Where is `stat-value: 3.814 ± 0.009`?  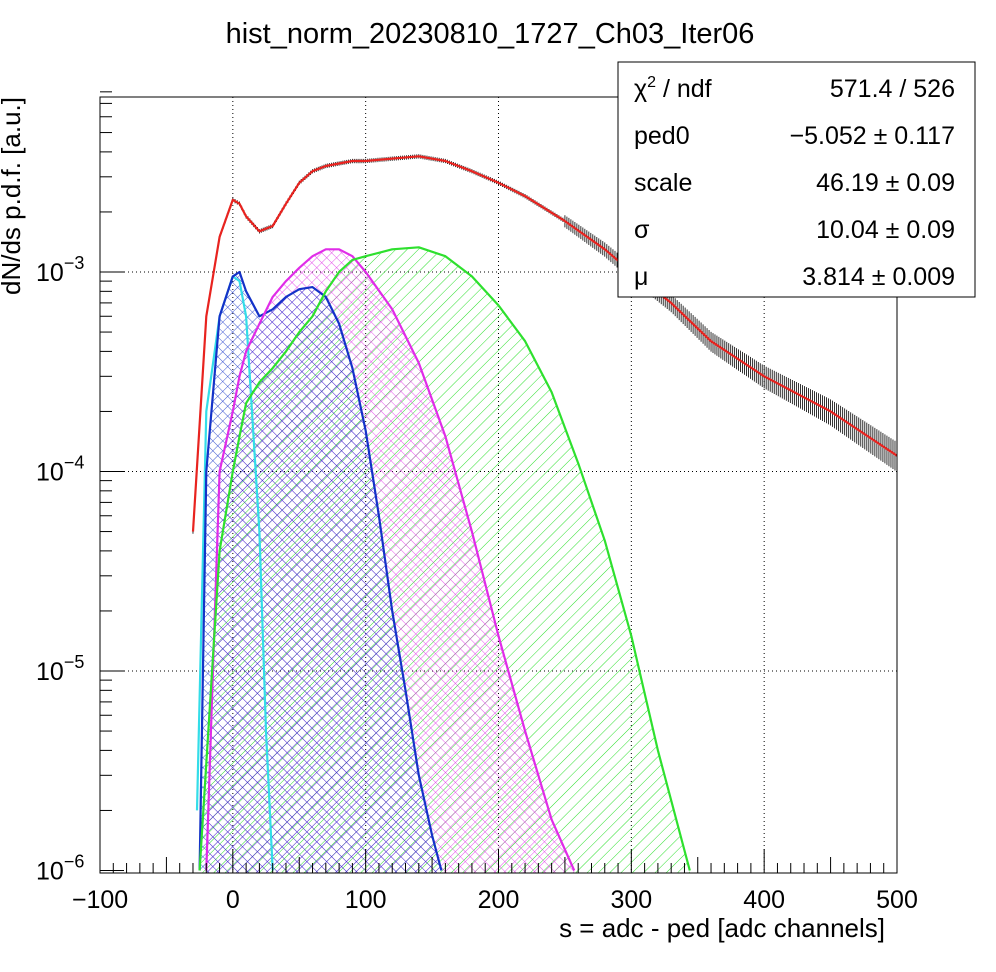
stat-value: 3.814 ± 0.009 is located at coordinates (878, 277).